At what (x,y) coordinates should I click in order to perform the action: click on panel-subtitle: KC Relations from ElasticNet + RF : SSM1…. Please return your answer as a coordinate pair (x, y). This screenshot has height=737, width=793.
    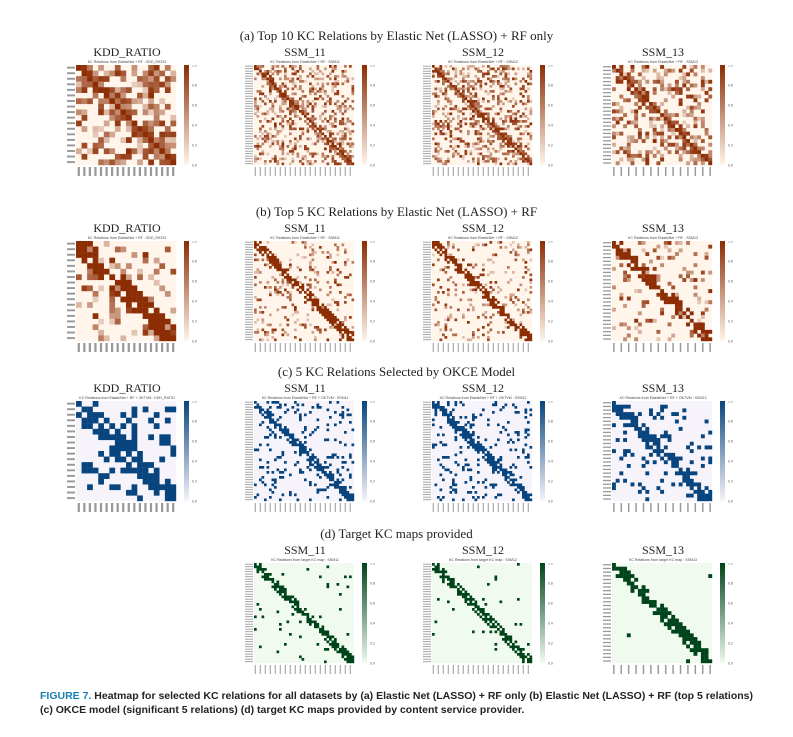
    Looking at the image, I should click on (482, 62).